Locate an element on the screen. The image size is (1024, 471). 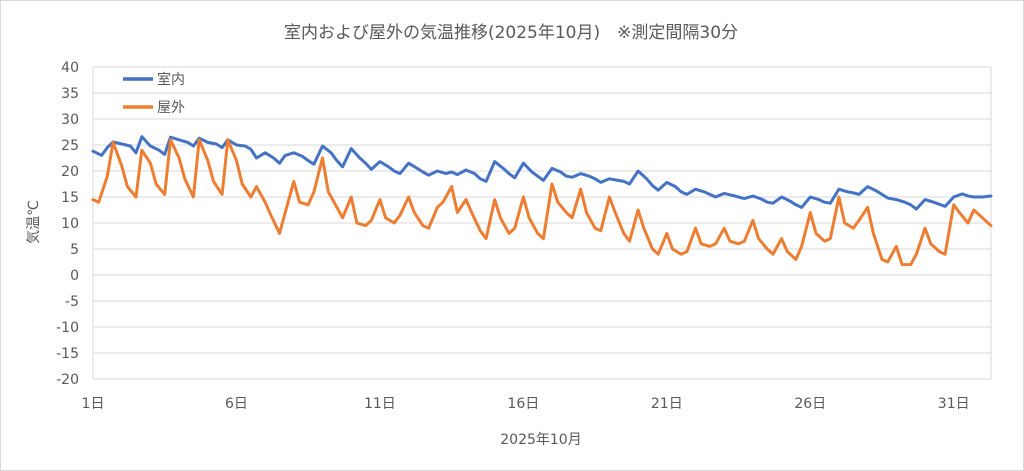
chart-title: 室内および屋外の気温推移(2025年10月) ※測定間隔30分 is located at coordinates (511, 33).